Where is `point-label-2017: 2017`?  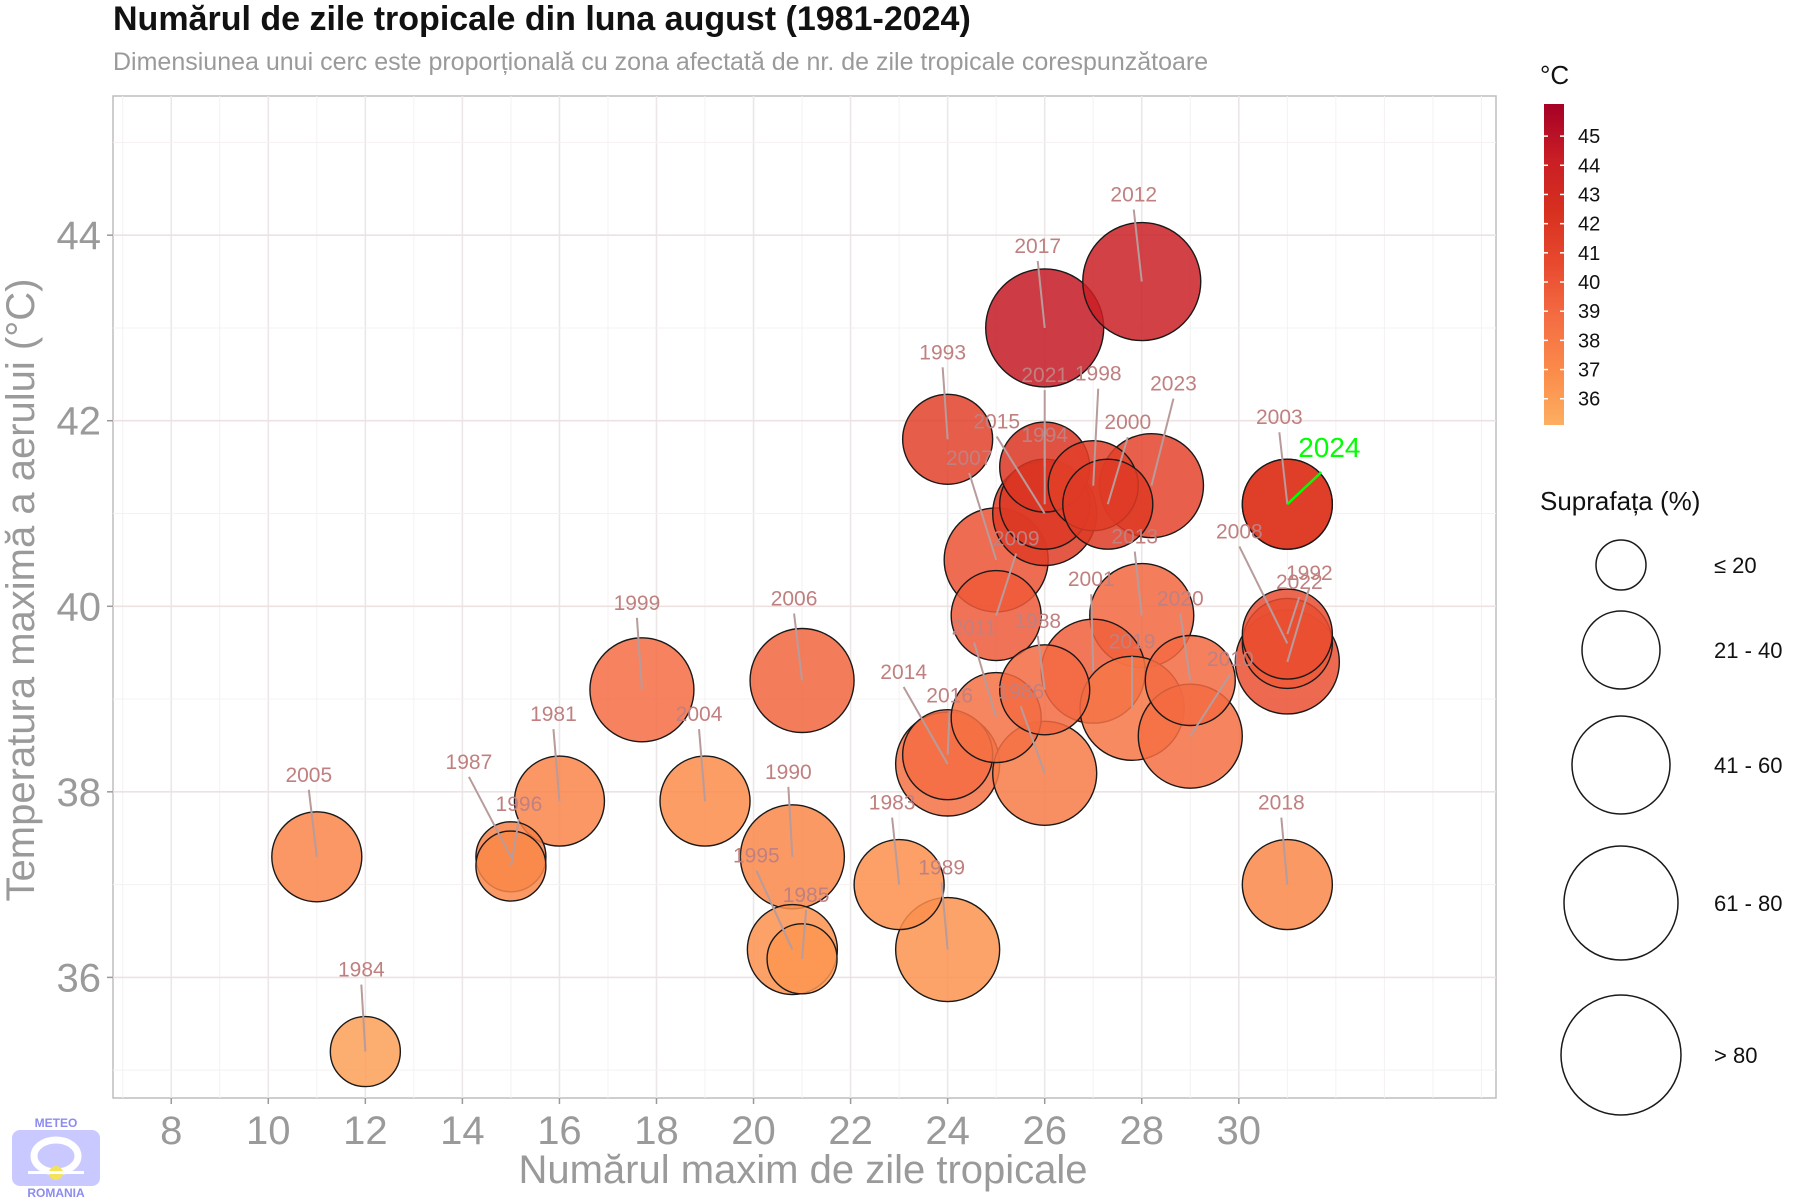 point-label-2017: 2017 is located at coordinates (1037, 246).